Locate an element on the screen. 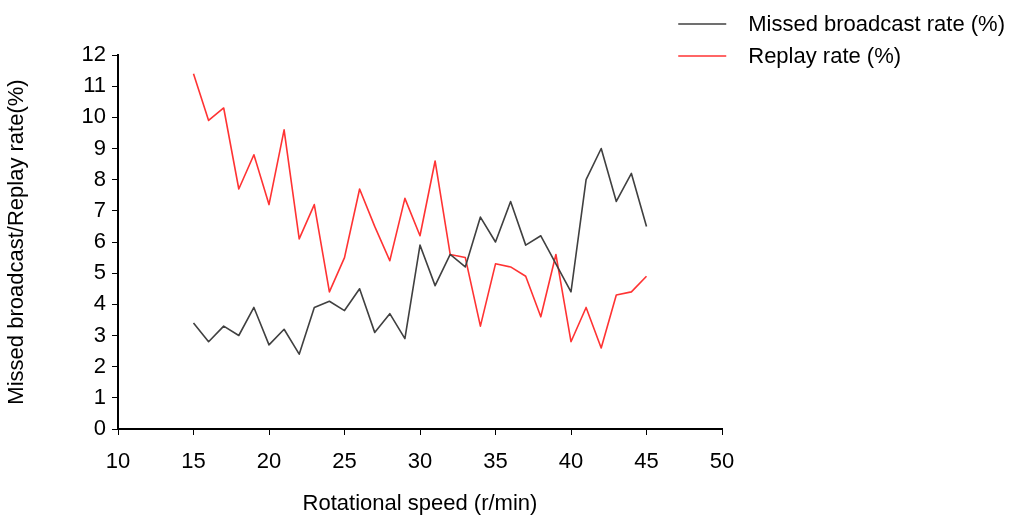 Image resolution: width=1011 pixels, height=521 pixels. y-tick-label: 6 is located at coordinates (99, 241).